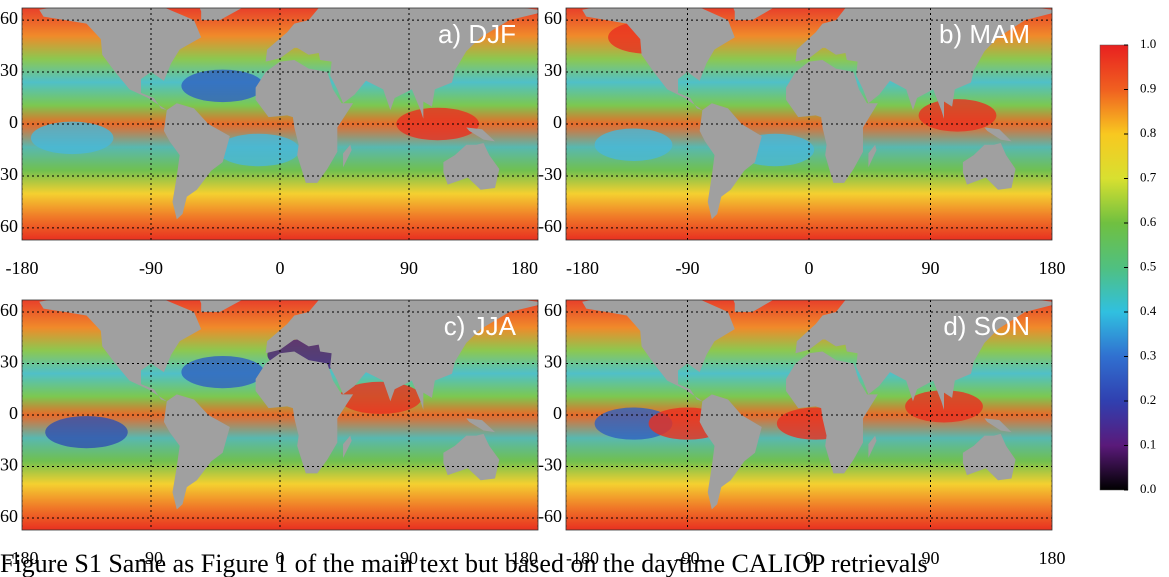 The width and height of the screenshot is (1169, 577). What do you see at coordinates (1148, 354) in the screenshot?
I see `colorbar-tick-label: 0.3` at bounding box center [1148, 354].